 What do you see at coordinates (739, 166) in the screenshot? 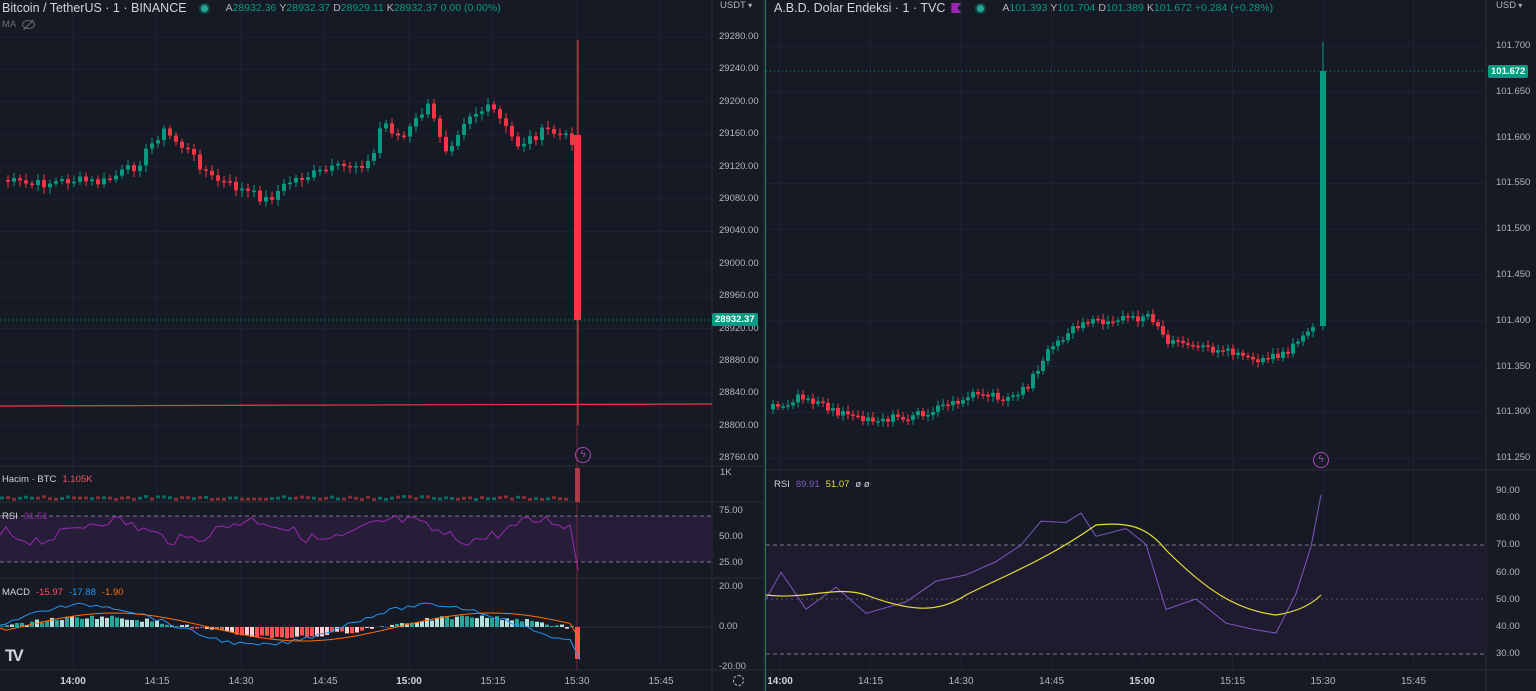
I see `price-axis-tick: 29120.00` at bounding box center [739, 166].